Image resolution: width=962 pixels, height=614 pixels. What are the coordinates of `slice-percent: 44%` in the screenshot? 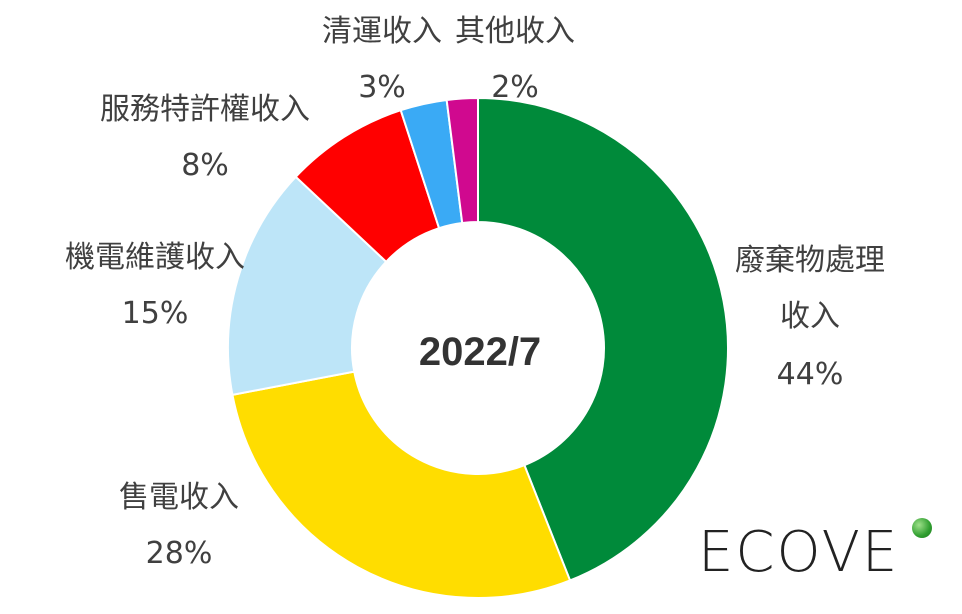 It's located at (810, 374).